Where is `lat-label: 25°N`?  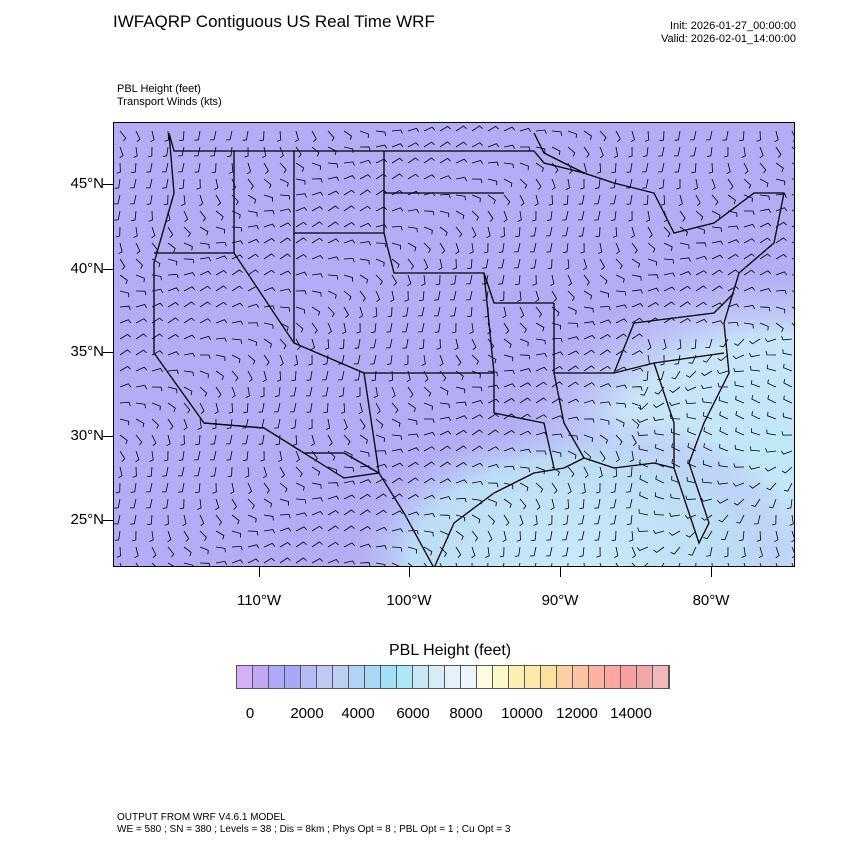
lat-label: 25°N is located at coordinates (87, 519).